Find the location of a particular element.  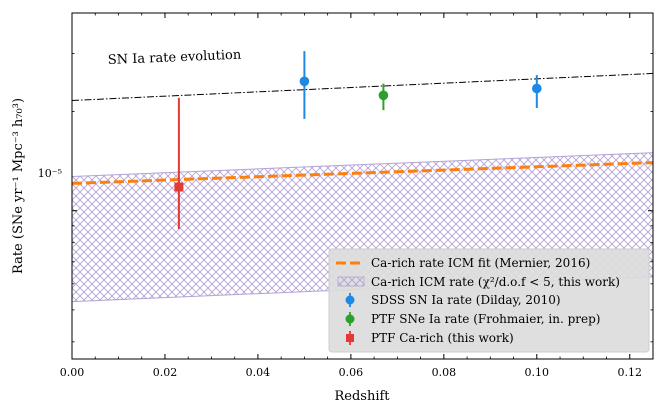

x-tick-label: 0.06 is located at coordinates (351, 372).